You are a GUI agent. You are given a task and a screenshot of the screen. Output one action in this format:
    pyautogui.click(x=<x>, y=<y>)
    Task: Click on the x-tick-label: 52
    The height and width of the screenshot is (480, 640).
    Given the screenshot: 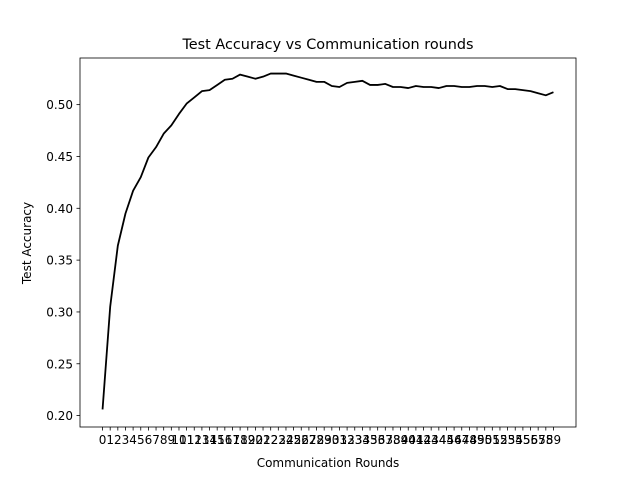 What is the action you would take?
    pyautogui.click(x=499, y=440)
    